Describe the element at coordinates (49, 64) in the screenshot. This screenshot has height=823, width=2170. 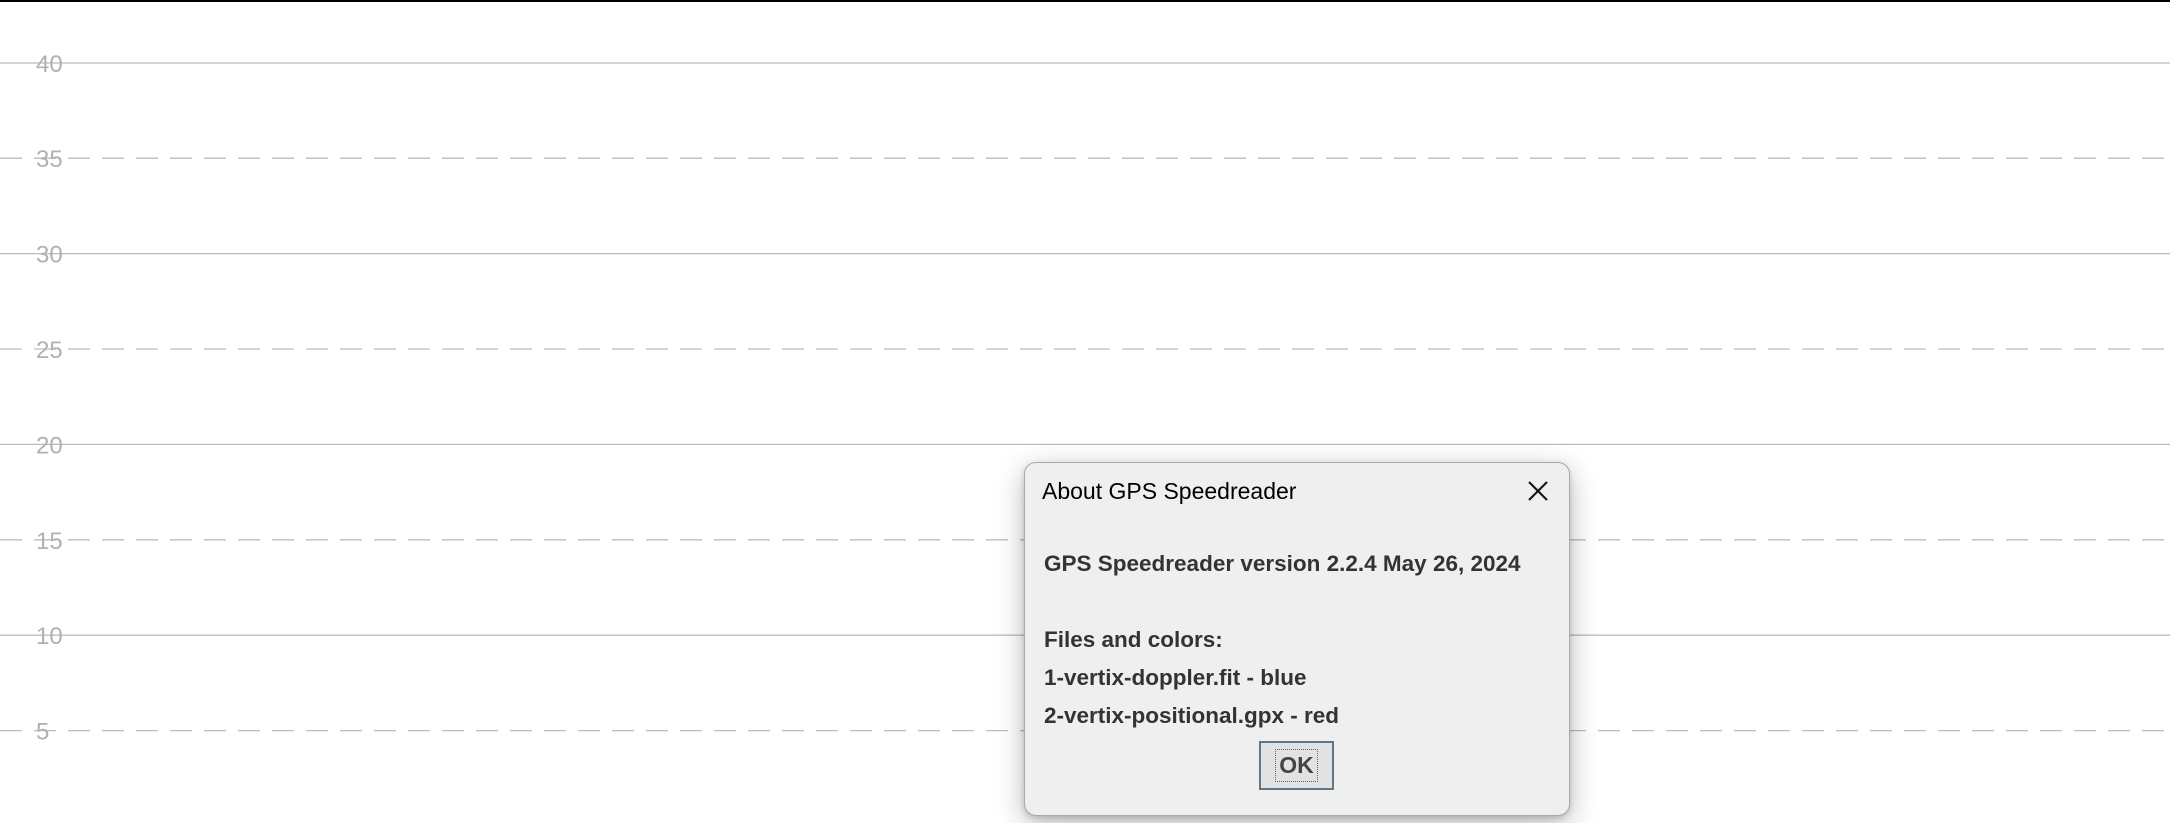
I see `y-tick-label: 40` at that location.